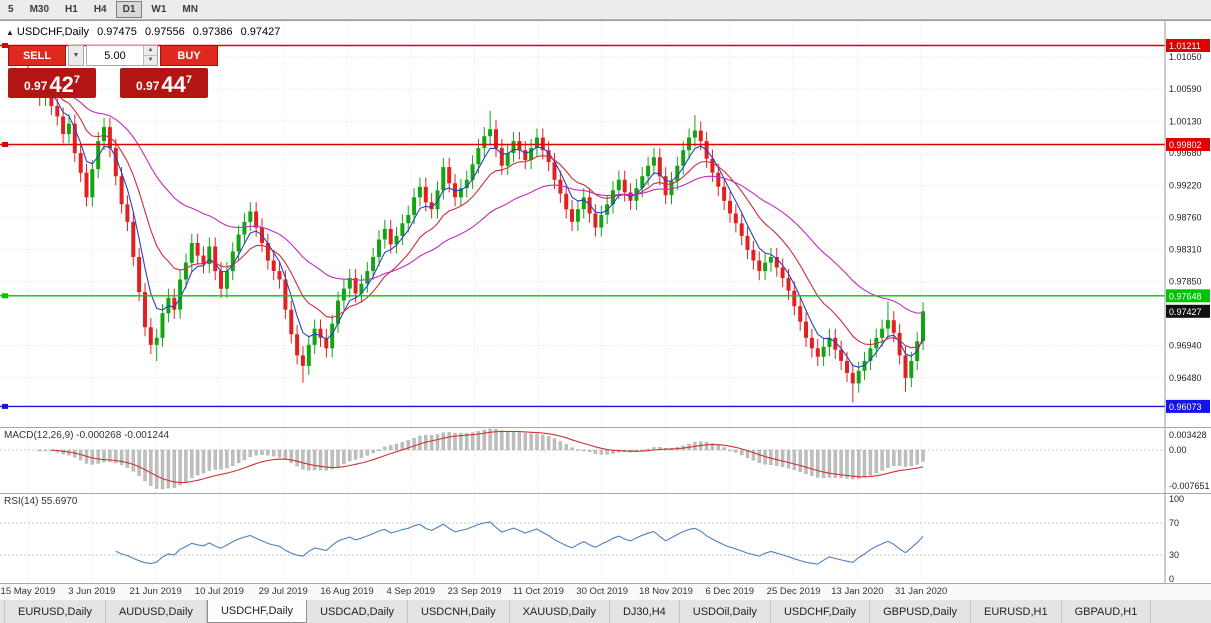 The image size is (1211, 623). I want to click on chart-tab: AUDUSD,Daily, so click(156, 611).